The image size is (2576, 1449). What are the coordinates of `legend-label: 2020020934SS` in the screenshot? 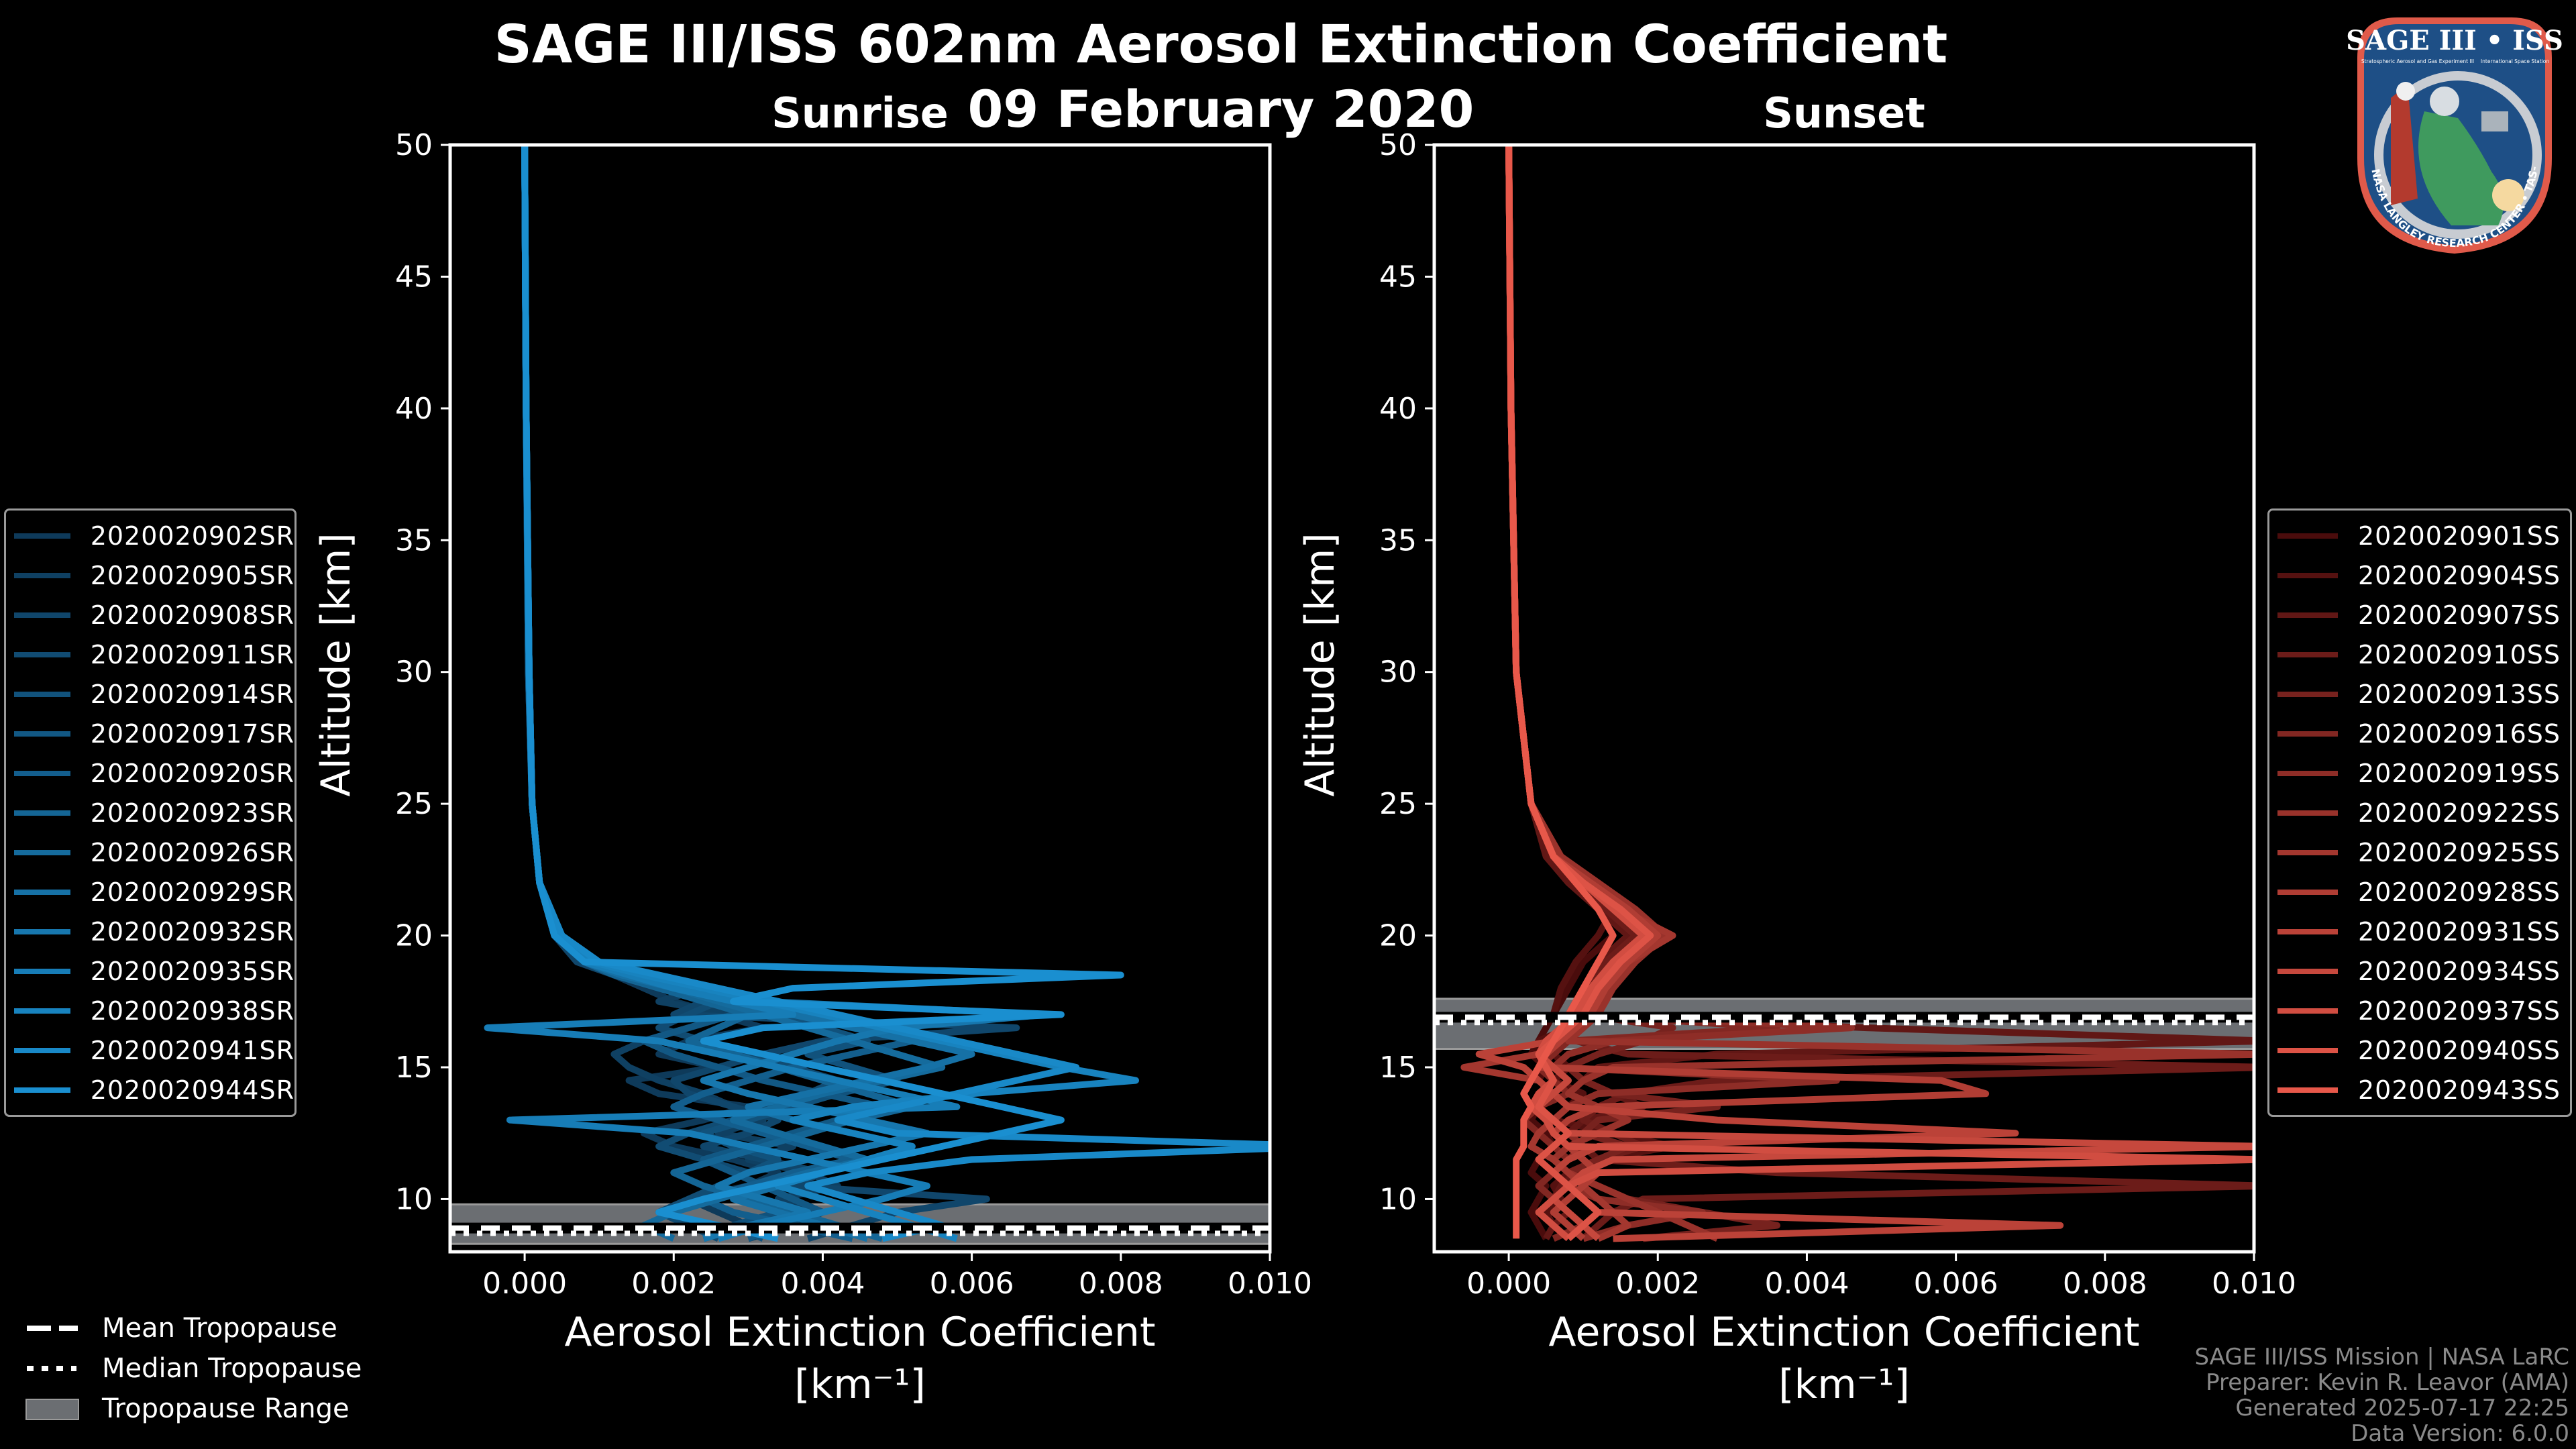 It's located at (2459, 971).